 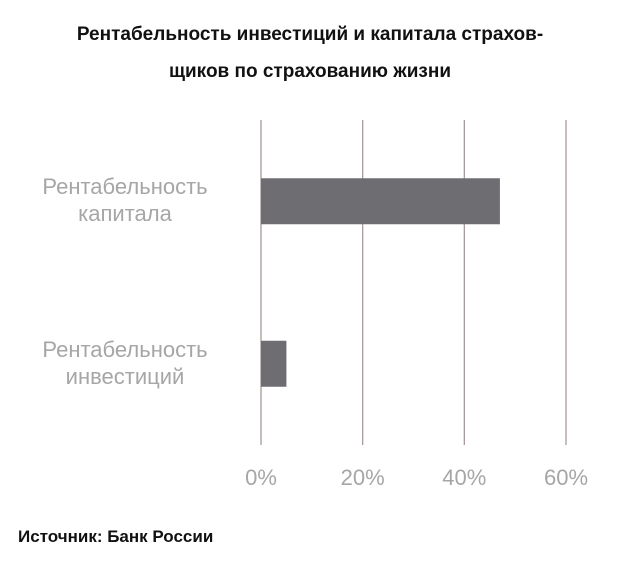 What do you see at coordinates (363, 477) in the screenshot?
I see `x-tick-label: 20%` at bounding box center [363, 477].